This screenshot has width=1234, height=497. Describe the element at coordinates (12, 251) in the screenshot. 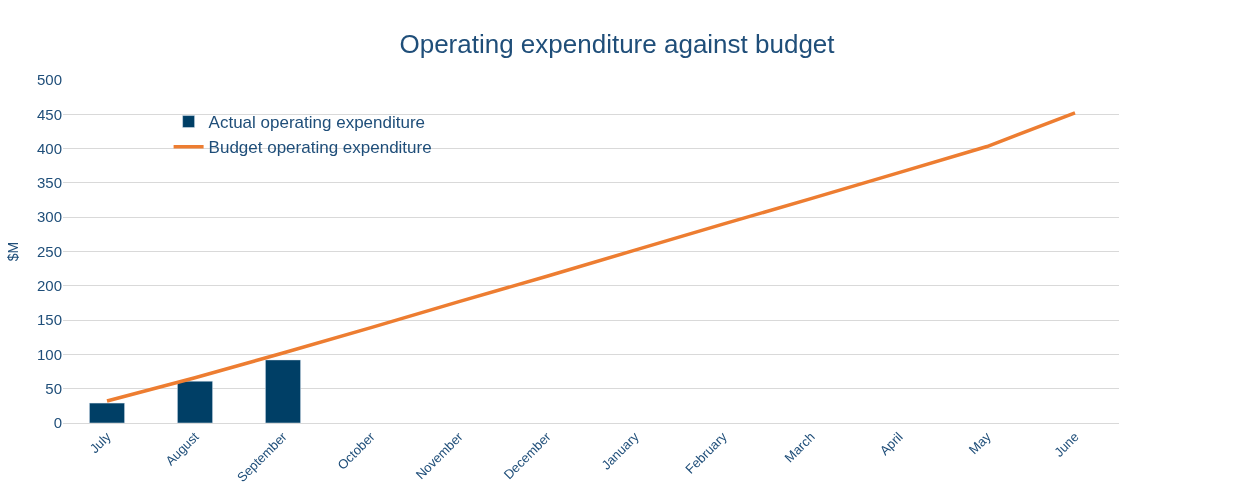

I see `y-axis-title: $M` at that location.